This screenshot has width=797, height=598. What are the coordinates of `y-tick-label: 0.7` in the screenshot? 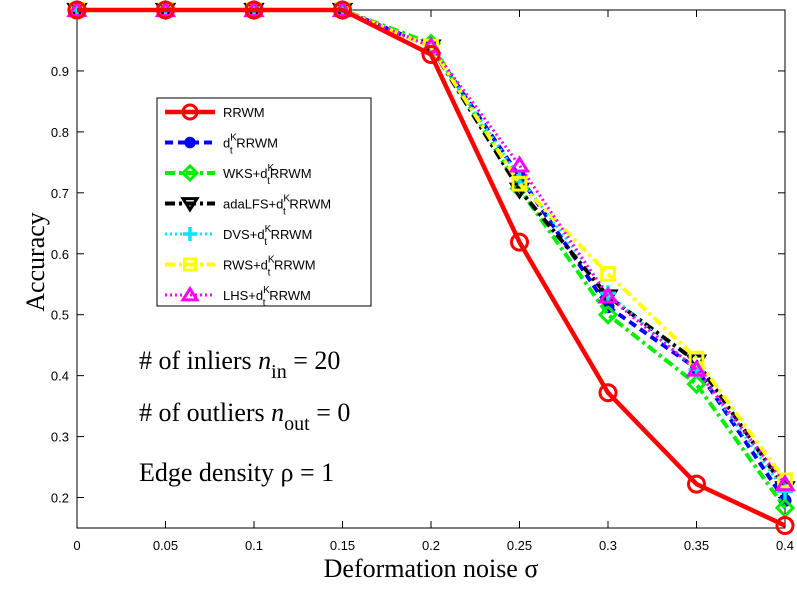 It's located at (60, 193).